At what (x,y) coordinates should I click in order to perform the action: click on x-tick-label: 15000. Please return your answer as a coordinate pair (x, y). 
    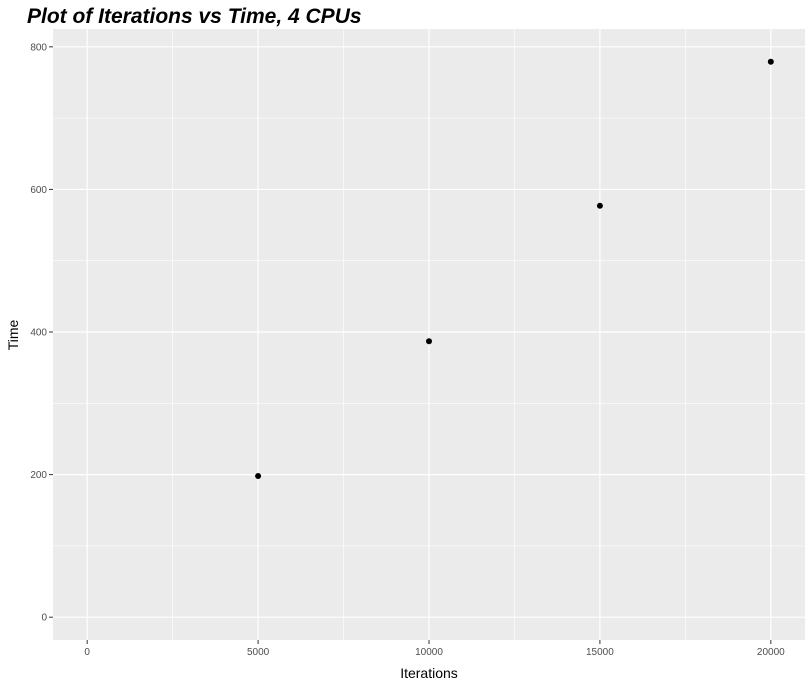
    Looking at the image, I should click on (600, 652).